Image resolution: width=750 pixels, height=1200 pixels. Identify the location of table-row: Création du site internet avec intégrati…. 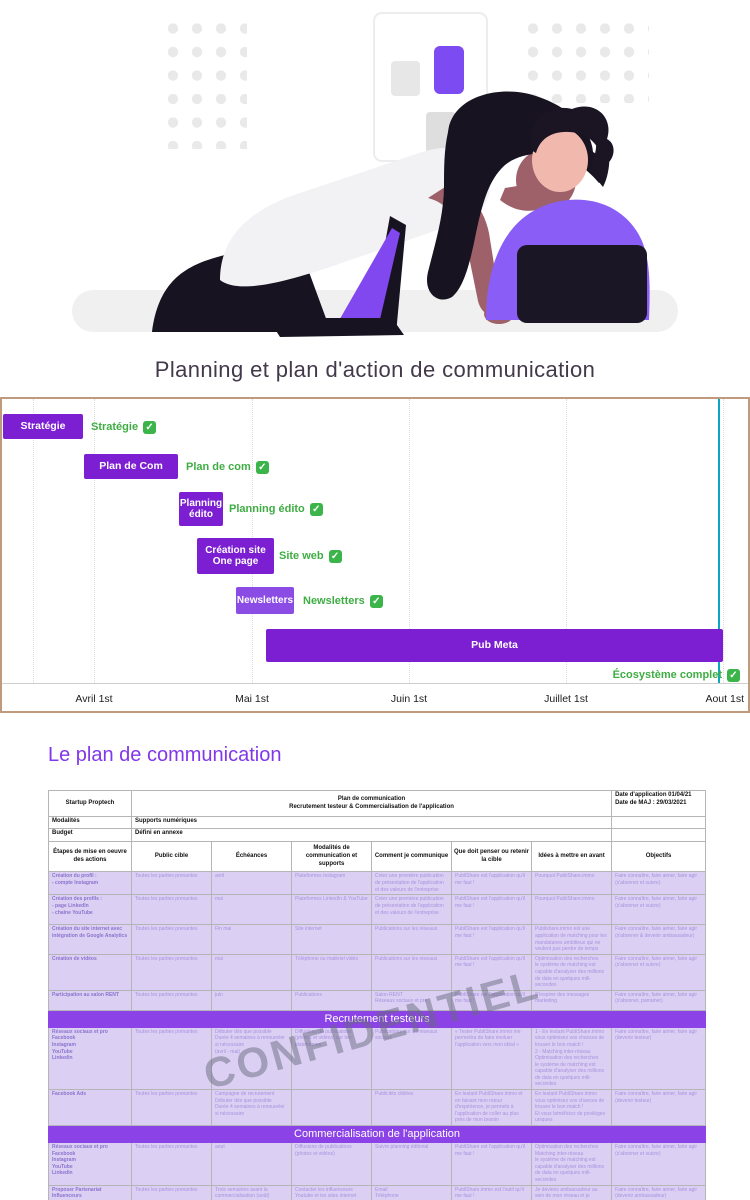
(377, 939).